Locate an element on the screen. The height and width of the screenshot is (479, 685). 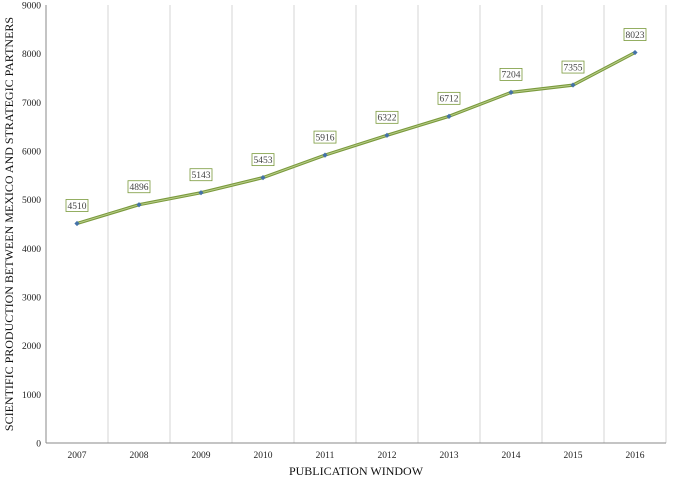
data-label-text: 5916 is located at coordinates (325, 138).